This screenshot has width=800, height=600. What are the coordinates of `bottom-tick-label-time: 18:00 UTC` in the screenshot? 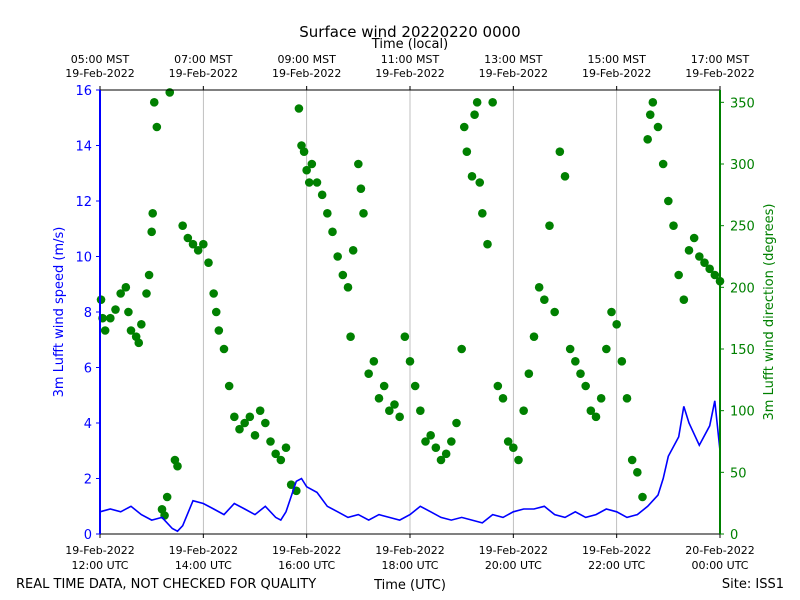 It's located at (409, 565).